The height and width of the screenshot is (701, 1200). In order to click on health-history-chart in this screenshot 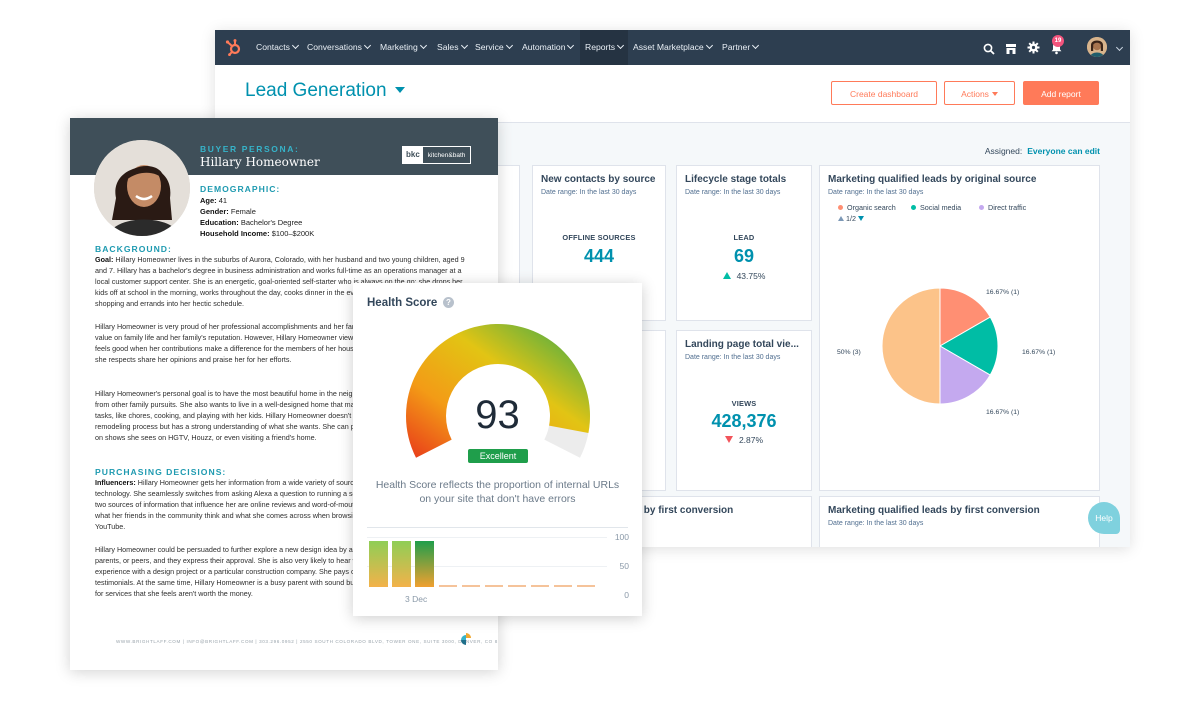, I will do `click(487, 562)`.